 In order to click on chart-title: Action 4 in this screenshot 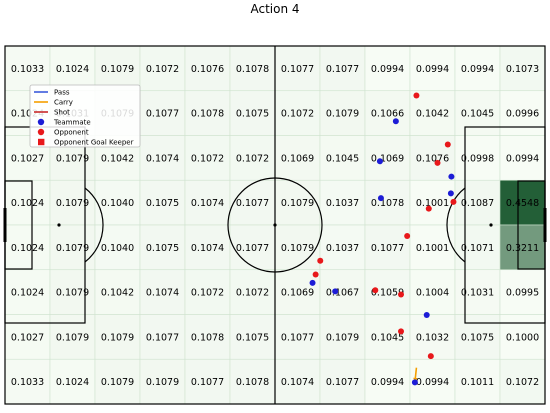, I will do `click(275, 9)`.